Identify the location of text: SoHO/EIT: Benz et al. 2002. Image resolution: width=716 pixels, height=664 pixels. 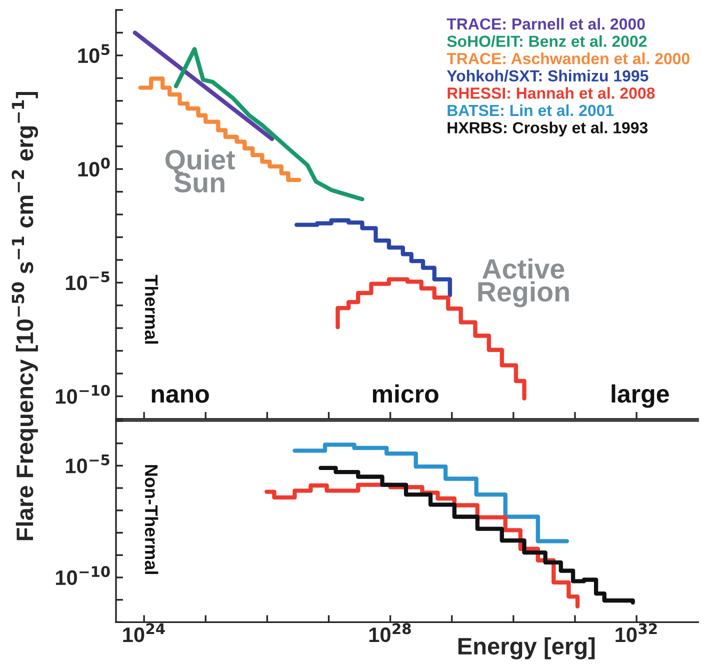
(547, 41).